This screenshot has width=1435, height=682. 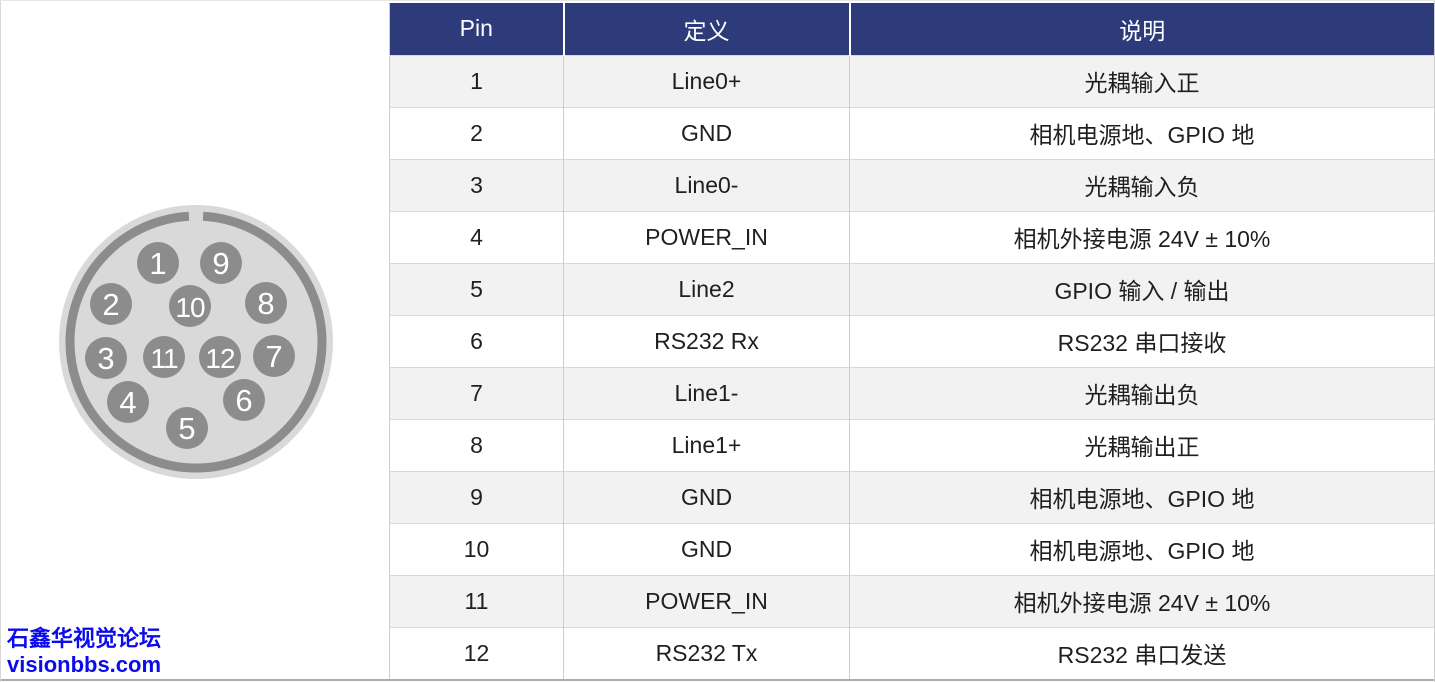 I want to click on pin-number: 12, so click(x=220, y=358).